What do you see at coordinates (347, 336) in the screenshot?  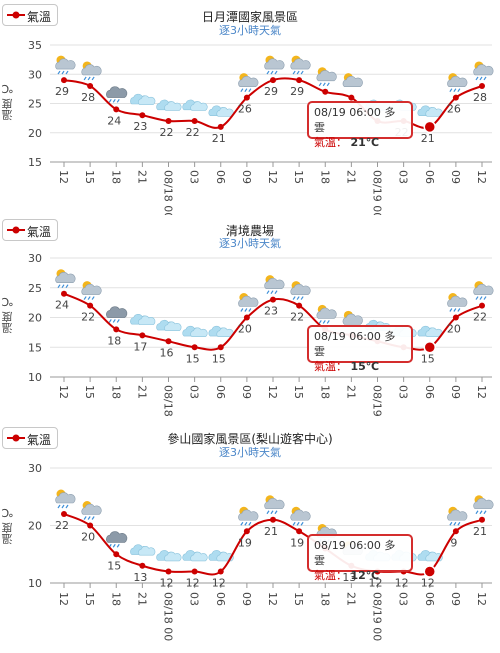 I see `tooltip-time: 08/19 06:00` at bounding box center [347, 336].